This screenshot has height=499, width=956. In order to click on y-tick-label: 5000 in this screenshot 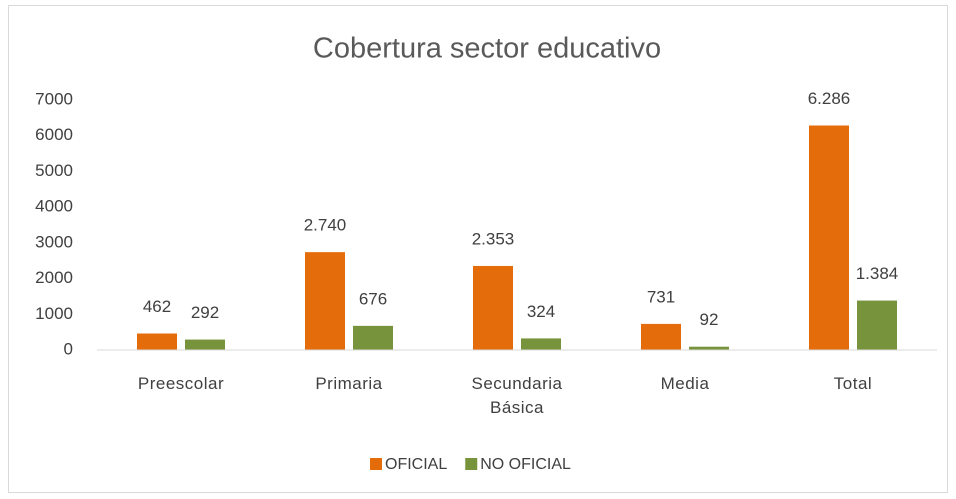, I will do `click(54, 170)`.